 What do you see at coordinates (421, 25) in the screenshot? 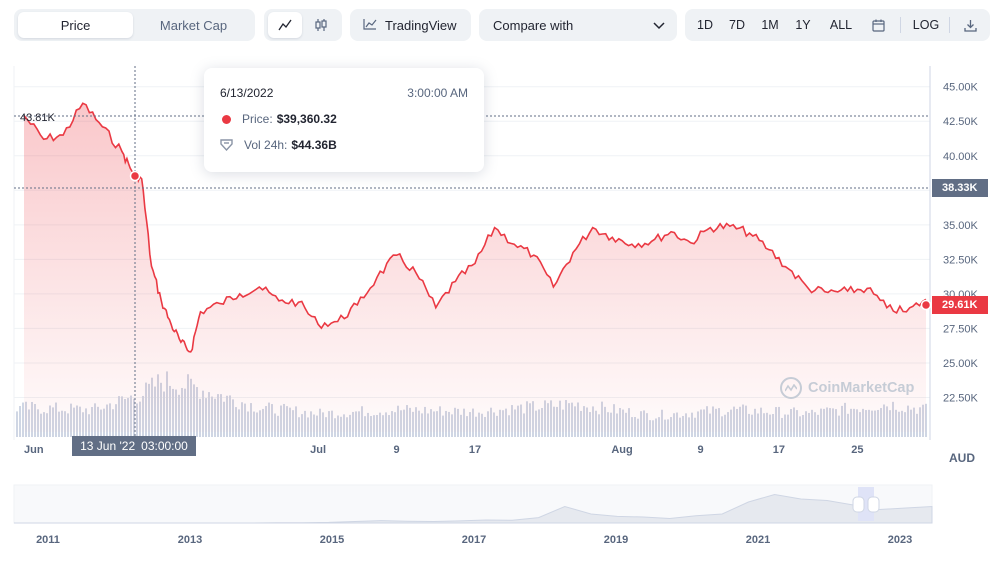
I see `tradingview-label: TradingView` at bounding box center [421, 25].